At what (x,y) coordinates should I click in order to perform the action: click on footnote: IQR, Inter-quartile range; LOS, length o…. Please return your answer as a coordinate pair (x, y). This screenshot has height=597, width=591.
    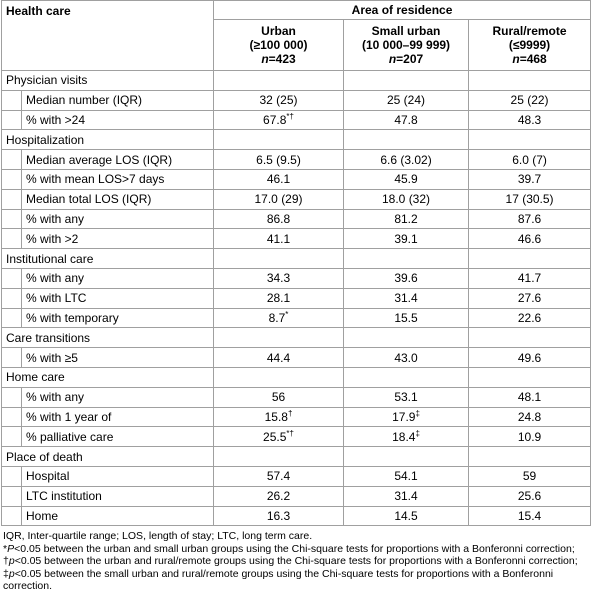
    Looking at the image, I should click on (295, 536).